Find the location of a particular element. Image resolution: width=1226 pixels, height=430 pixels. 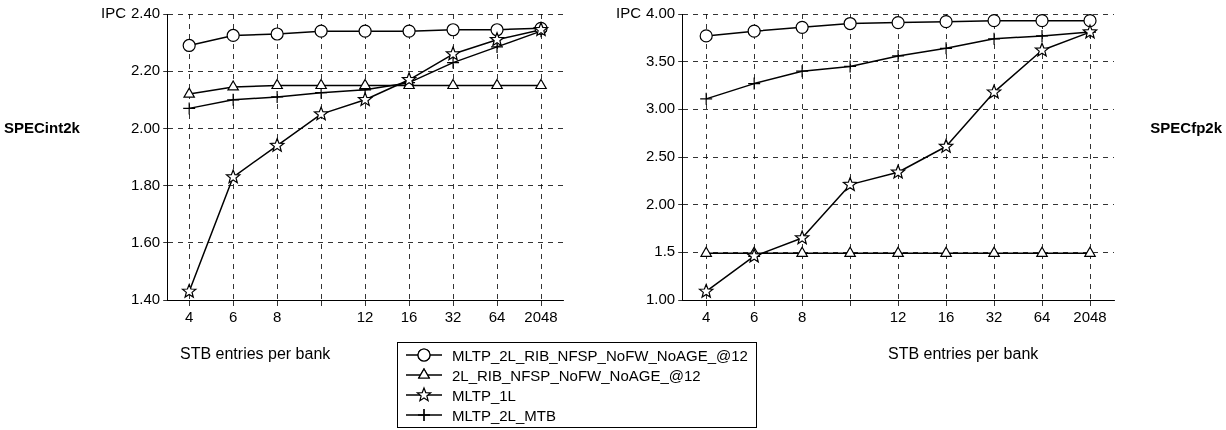

y-tick-label: 2.20 is located at coordinates (145, 70).